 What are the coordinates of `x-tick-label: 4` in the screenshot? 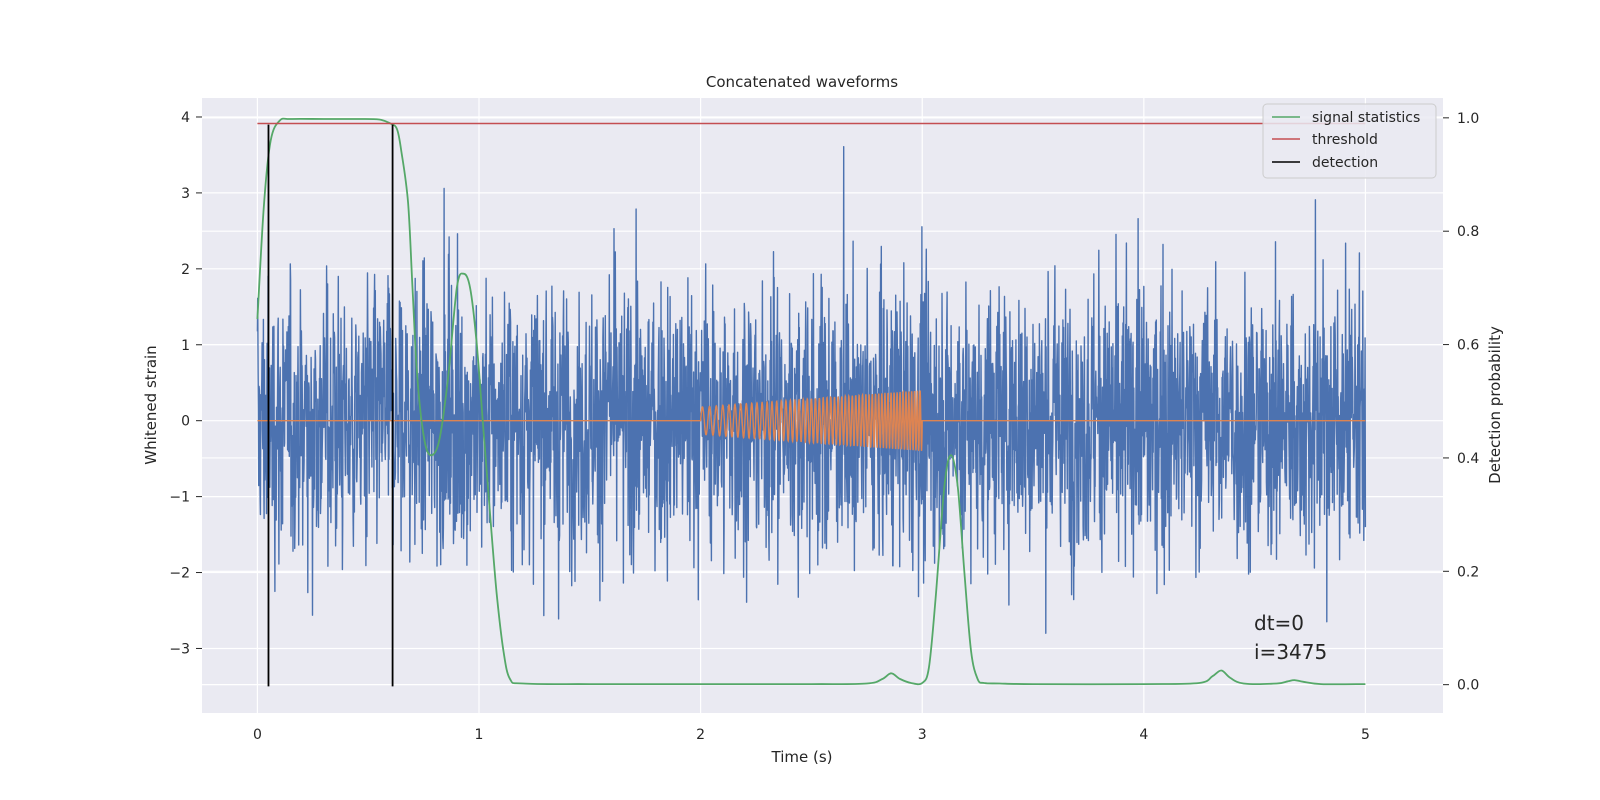 It's located at (1143, 735).